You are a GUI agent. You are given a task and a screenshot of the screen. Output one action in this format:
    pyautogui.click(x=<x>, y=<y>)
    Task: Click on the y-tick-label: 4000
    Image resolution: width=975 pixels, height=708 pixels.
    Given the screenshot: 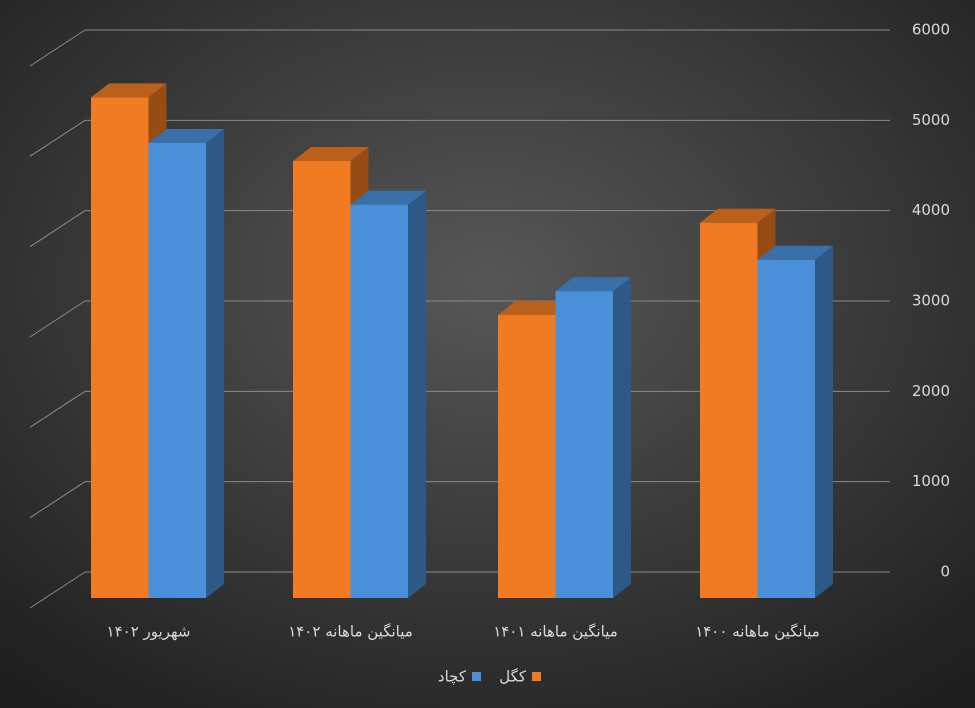 What is the action you would take?
    pyautogui.click(x=931, y=210)
    